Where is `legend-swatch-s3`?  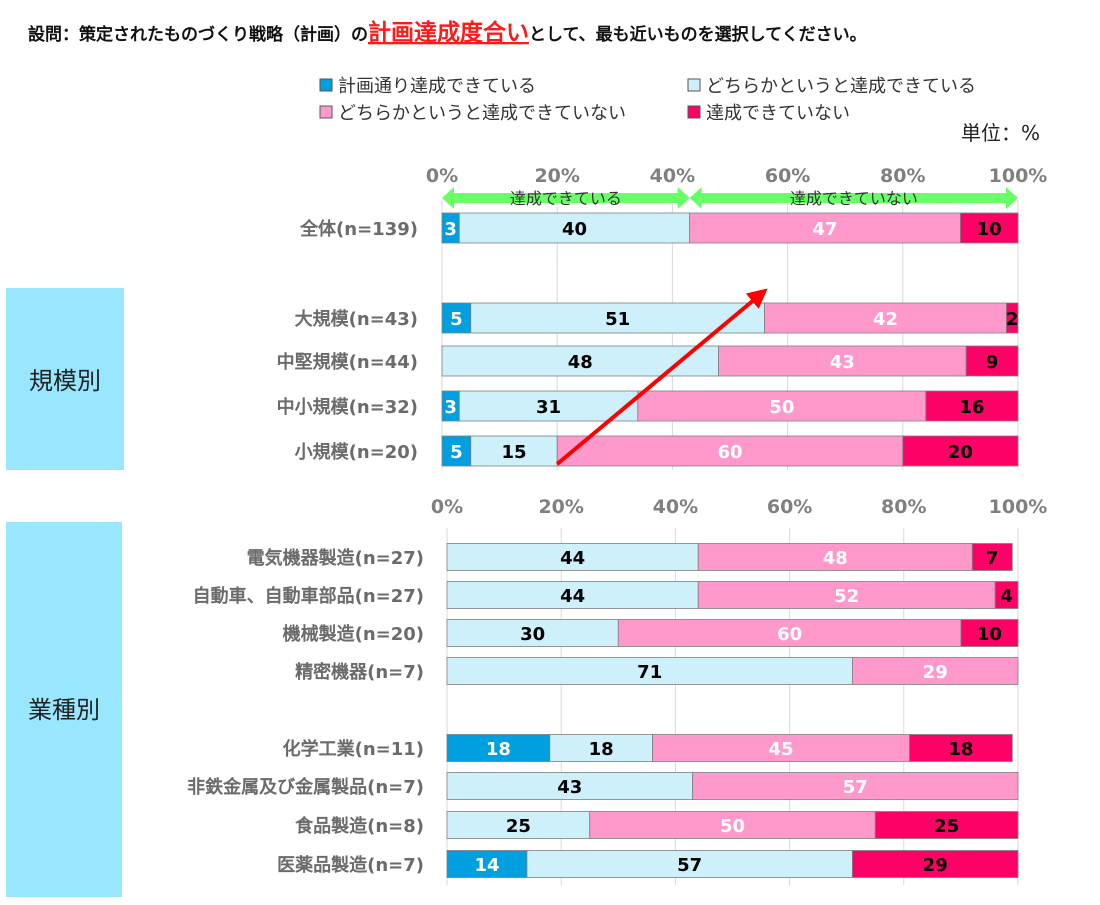
legend-swatch-s3 is located at coordinates (326, 112).